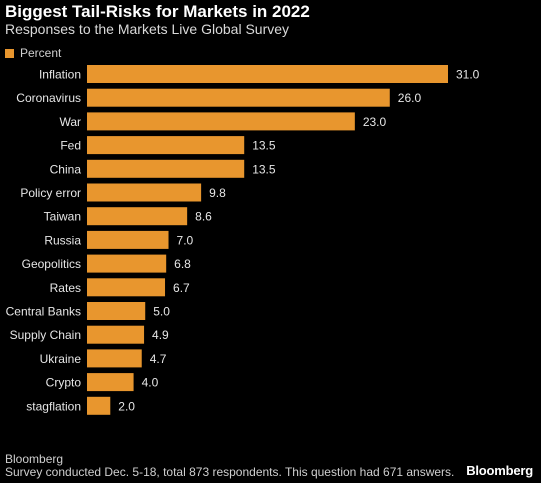  Describe the element at coordinates (185, 240) in the screenshot. I see `value-label: 7.0` at that location.